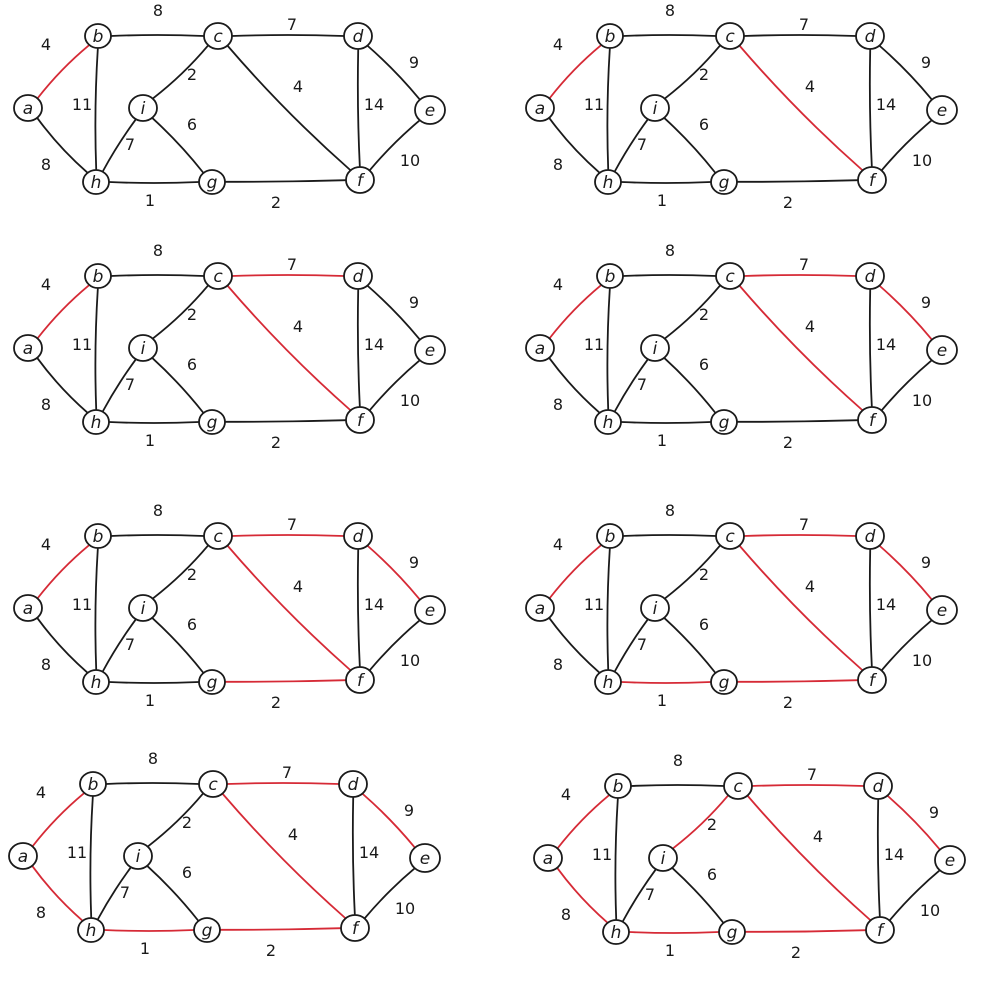 The height and width of the screenshot is (997, 994). I want to click on edge-d-e-highlighted, so click(393, 573).